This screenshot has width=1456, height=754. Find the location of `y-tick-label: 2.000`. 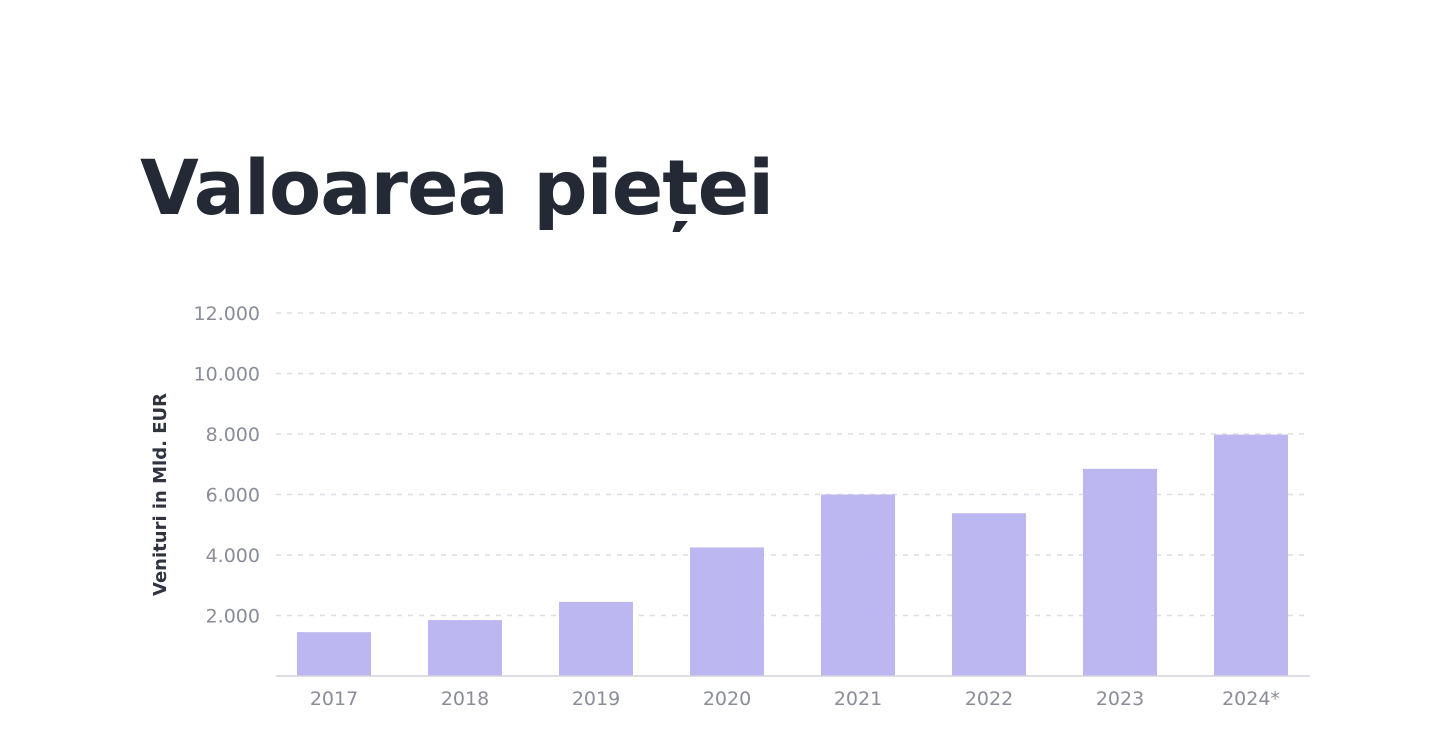

y-tick-label: 2.000 is located at coordinates (233, 617).